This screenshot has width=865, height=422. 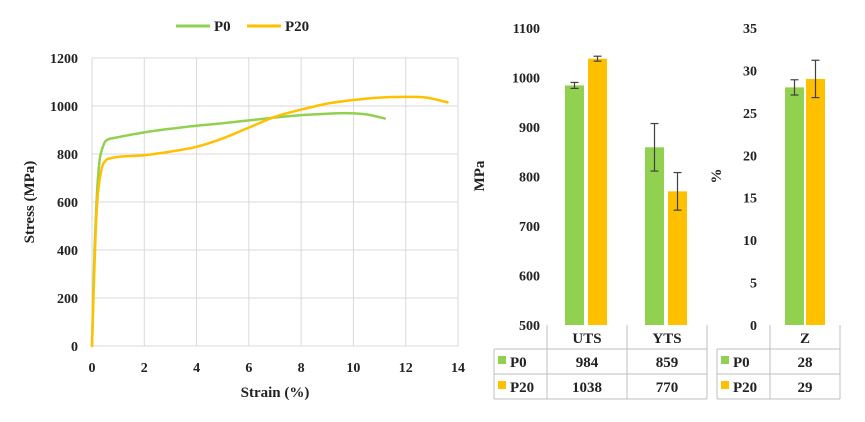 What do you see at coordinates (600, 362) in the screenshot?
I see `data-table: UTS YTS P0 984 859 P20 1038 770` at bounding box center [600, 362].